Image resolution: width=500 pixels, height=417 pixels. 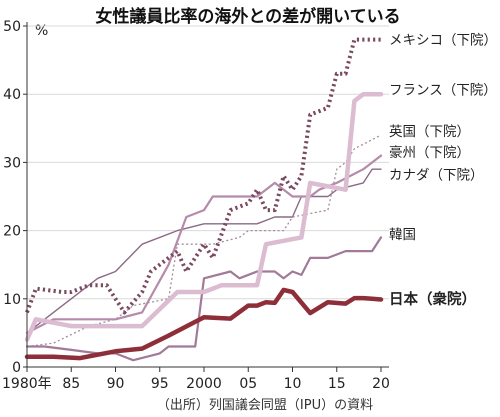 I want to click on y-tick-label: 0, so click(x=16, y=368).